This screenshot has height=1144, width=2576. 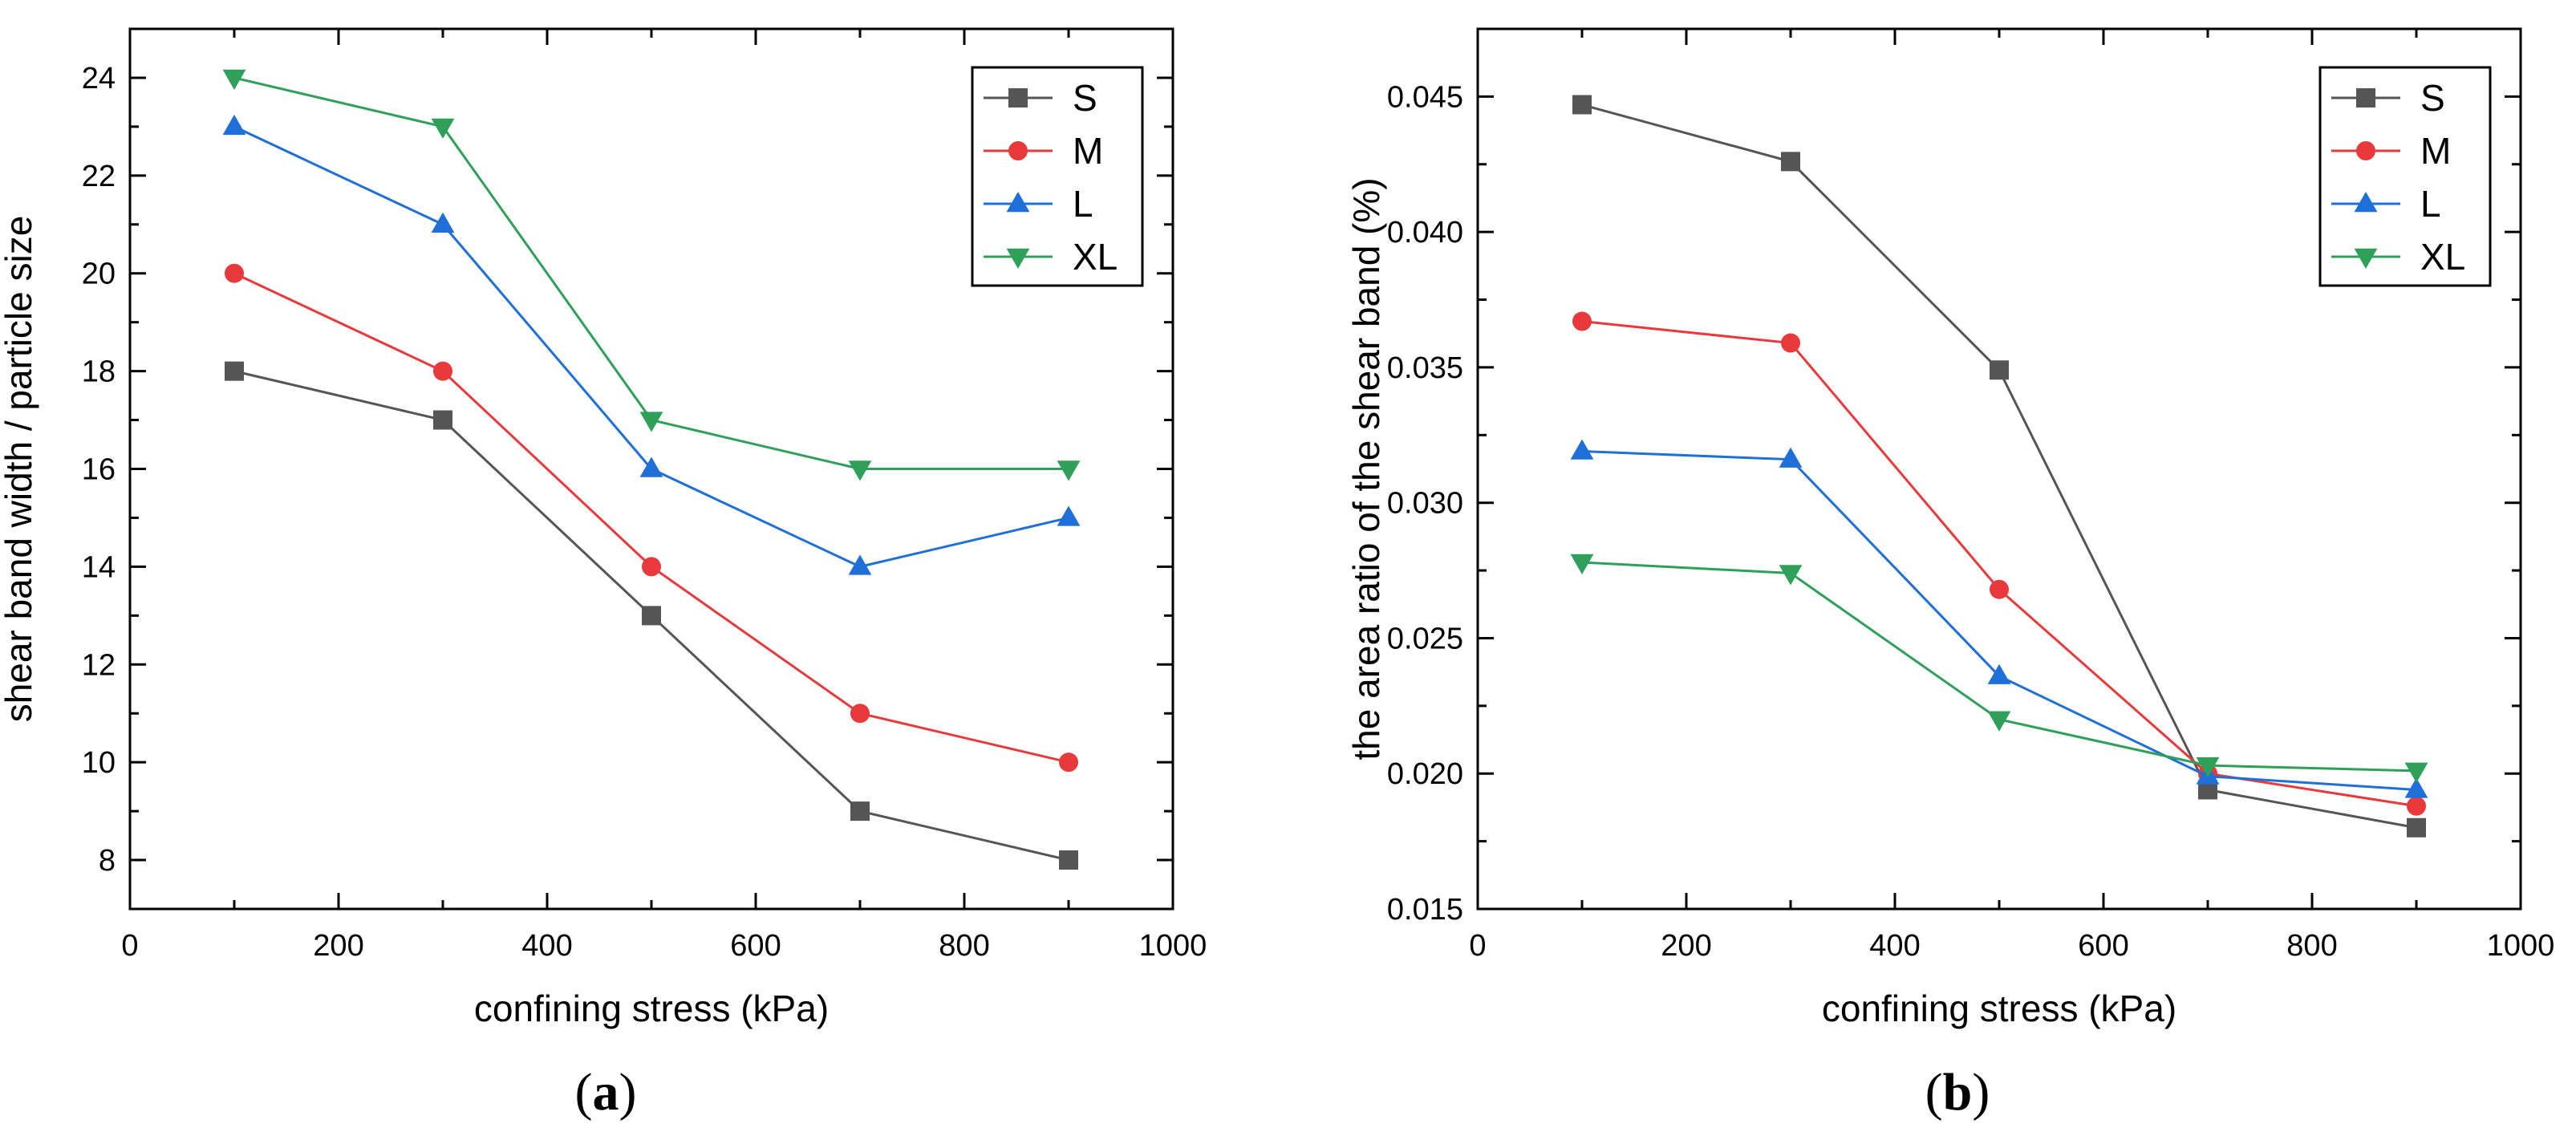 I want to click on y-tick-label: 0.040, so click(x=1425, y=232).